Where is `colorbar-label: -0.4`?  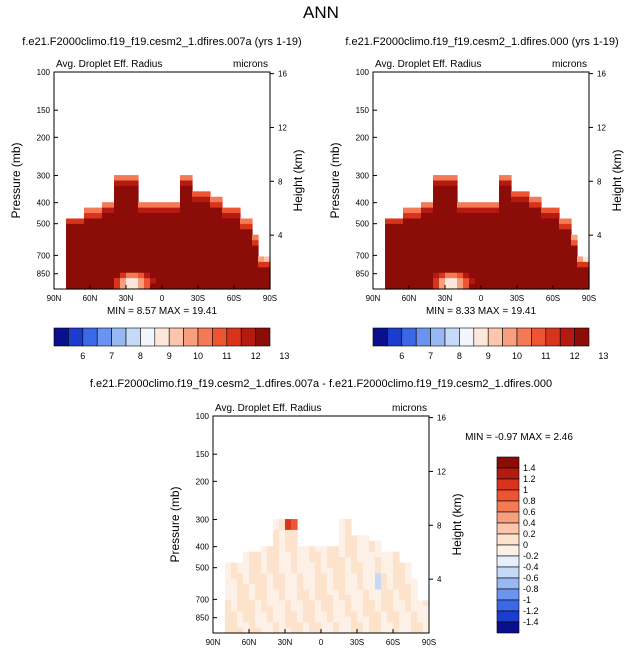 colorbar-label: -0.4 is located at coordinates (531, 567).